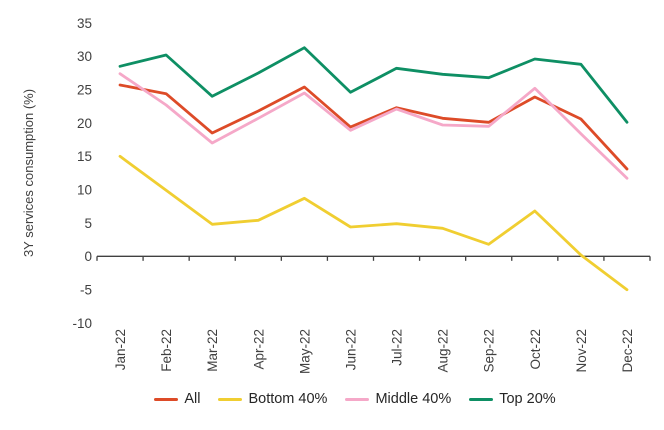 Image resolution: width=664 pixels, height=430 pixels. I want to click on legend-label: Top 20%, so click(527, 399).